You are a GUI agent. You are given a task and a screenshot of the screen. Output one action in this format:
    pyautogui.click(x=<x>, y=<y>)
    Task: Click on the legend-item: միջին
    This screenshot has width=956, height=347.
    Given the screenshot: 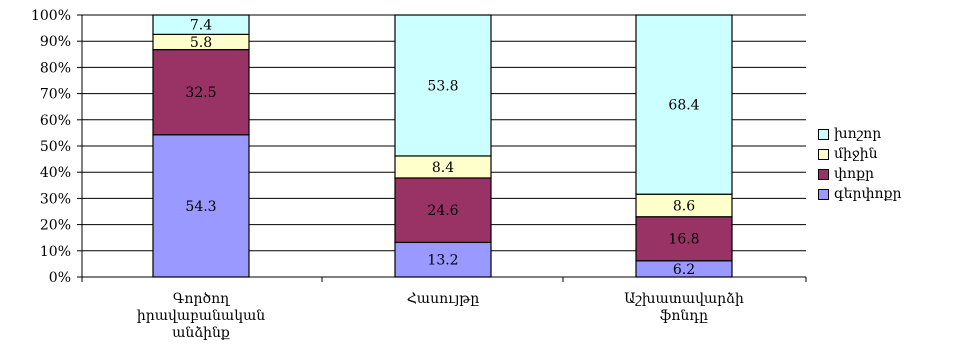 What is the action you would take?
    pyautogui.click(x=886, y=154)
    